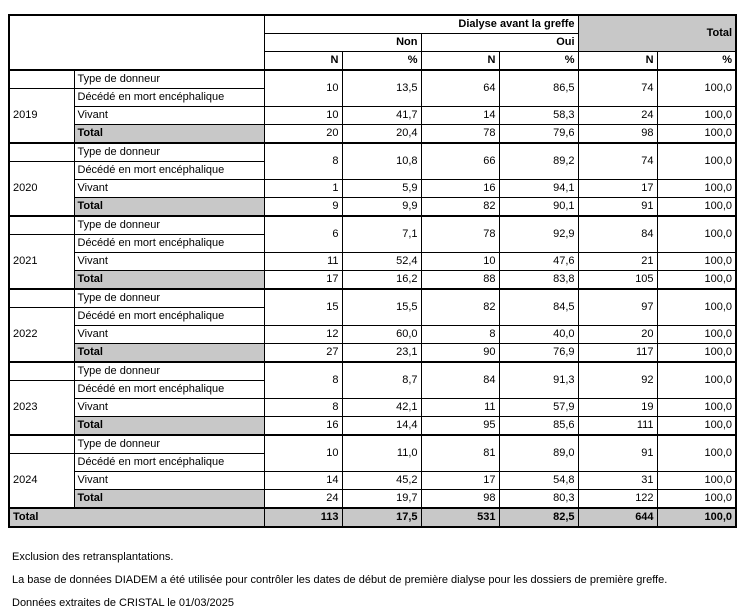 This screenshot has height=615, width=750. What do you see at coordinates (538, 353) in the screenshot?
I see `value-cell-year-total: 76,9` at bounding box center [538, 353].